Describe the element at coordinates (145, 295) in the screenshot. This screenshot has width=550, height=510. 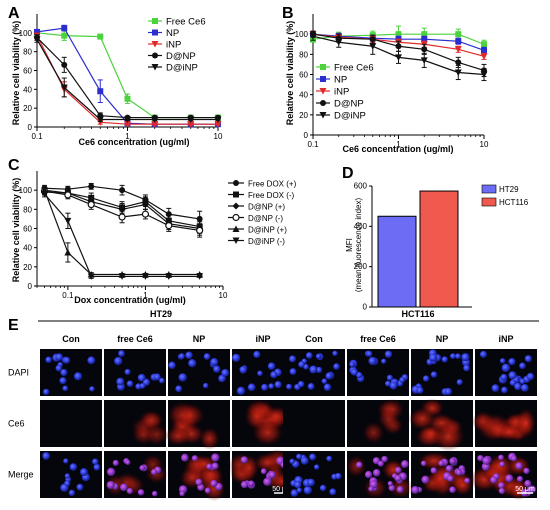
I see `chart-c-xtick-label: 1` at that location.